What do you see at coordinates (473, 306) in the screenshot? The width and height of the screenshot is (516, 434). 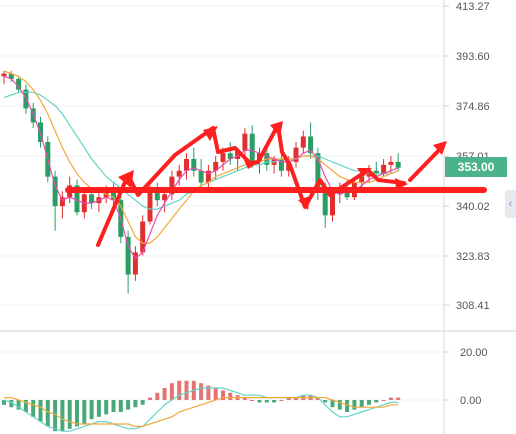 I see `price-tick-label: 308.41` at bounding box center [473, 306].